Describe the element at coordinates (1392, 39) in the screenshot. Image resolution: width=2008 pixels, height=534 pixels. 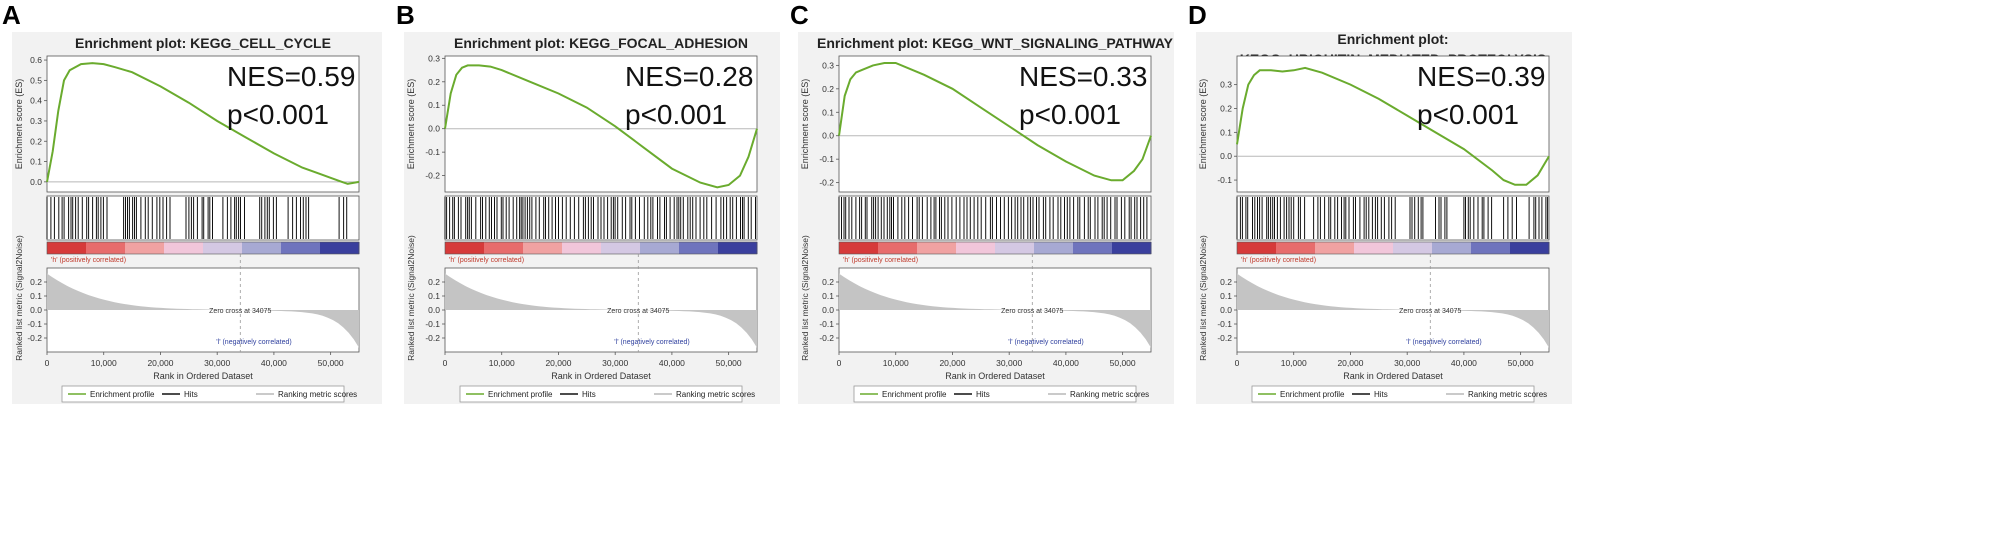
I see `plot-title-line: Enrichment plot:` at that location.